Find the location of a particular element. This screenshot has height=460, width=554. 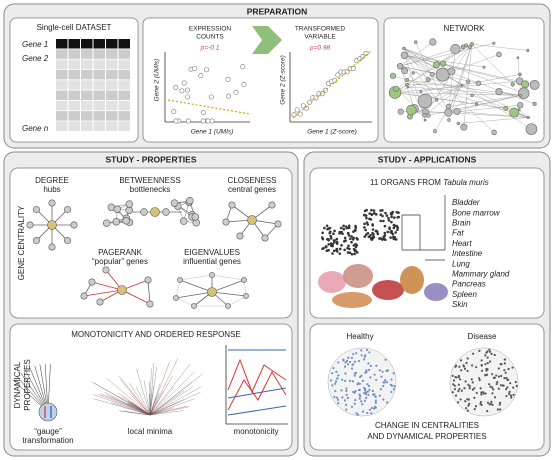

measure-name: BETWEENNESS is located at coordinates (149, 180).